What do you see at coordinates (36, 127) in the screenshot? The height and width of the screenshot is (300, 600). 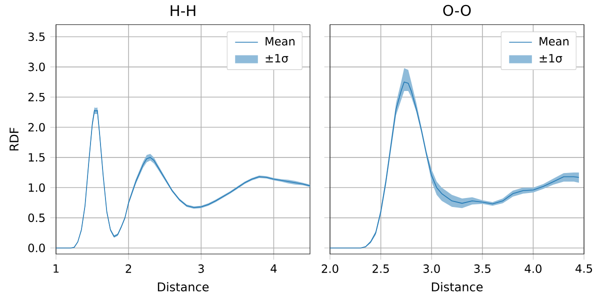 I see `y-tick-label: 2.0` at bounding box center [36, 127].